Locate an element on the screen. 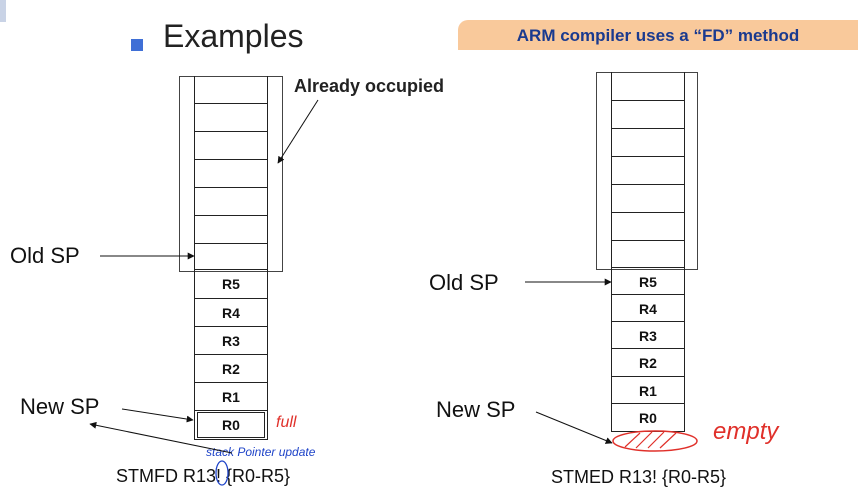  right-new-sp-arrow is located at coordinates (574, 427).